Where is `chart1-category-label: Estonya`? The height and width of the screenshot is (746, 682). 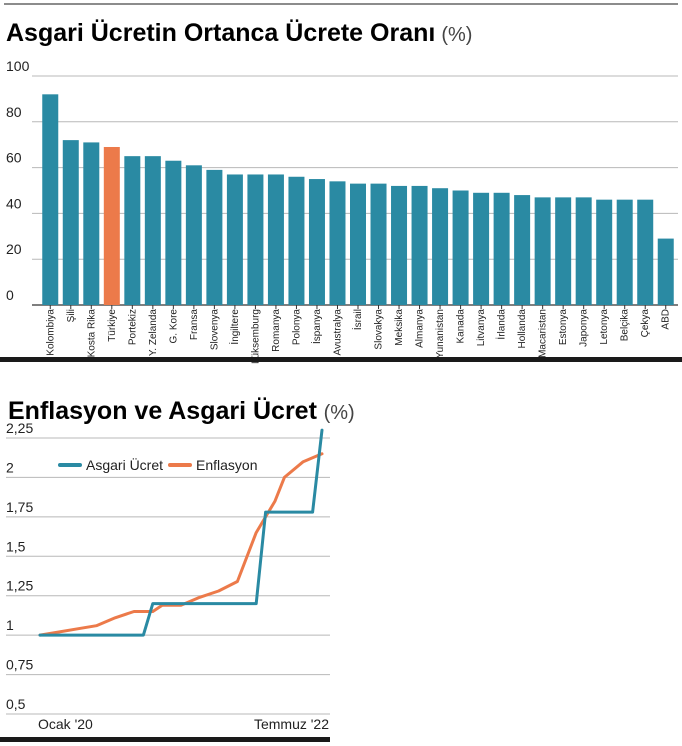 chart1-category-label: Estonya is located at coordinates (563, 327).